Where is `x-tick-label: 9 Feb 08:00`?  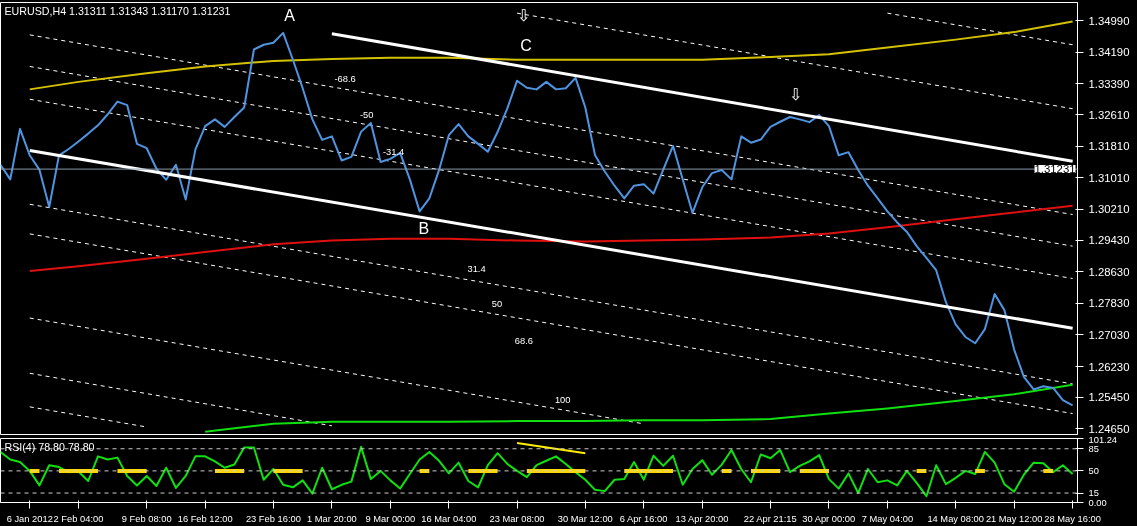 x-tick-label: 9 Feb 08:00 is located at coordinates (146, 518).